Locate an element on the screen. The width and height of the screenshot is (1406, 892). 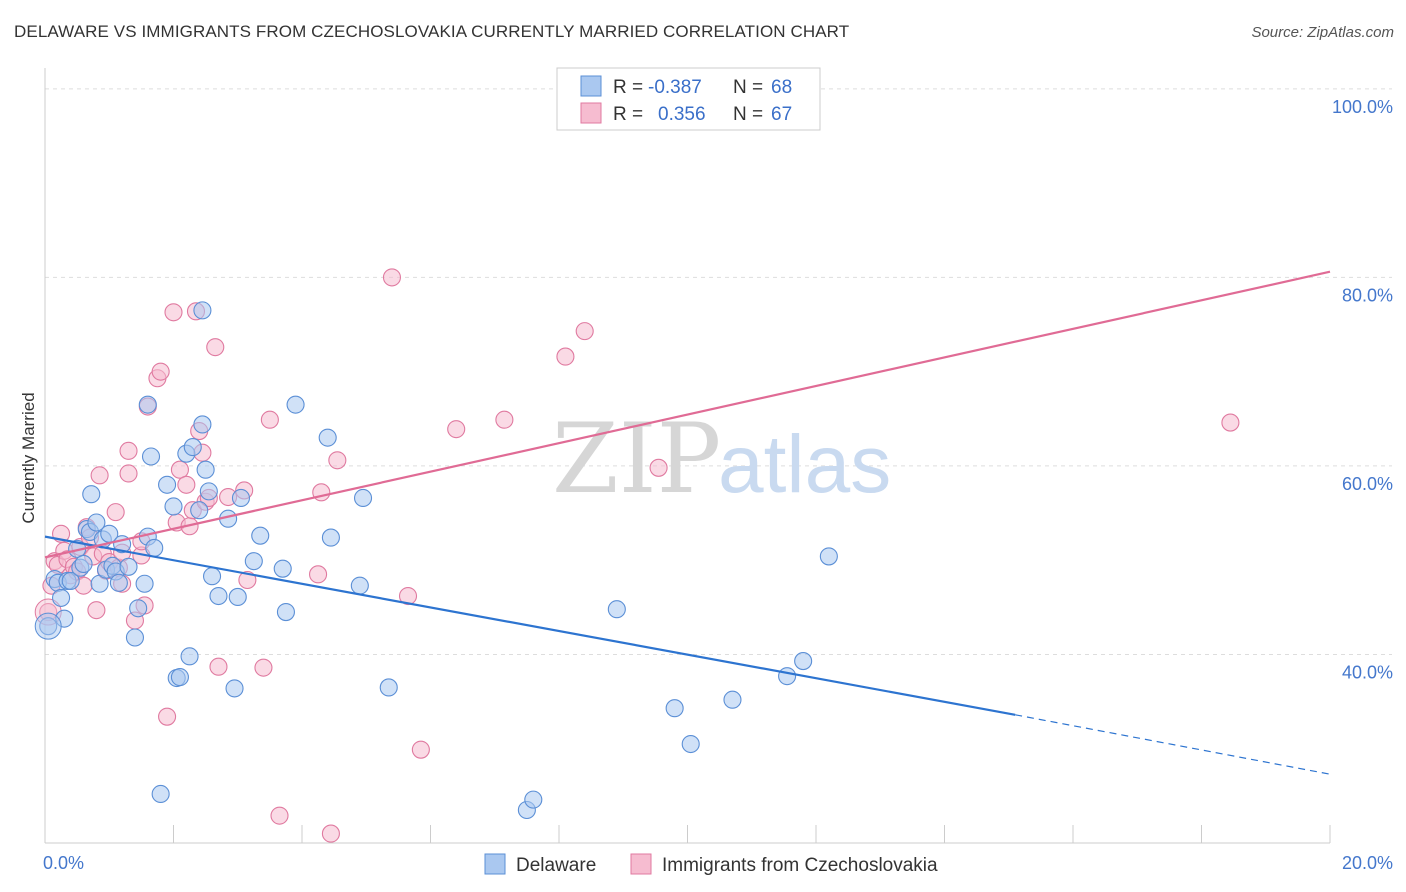
legend-n-label-2: N = is located at coordinates (748, 114).